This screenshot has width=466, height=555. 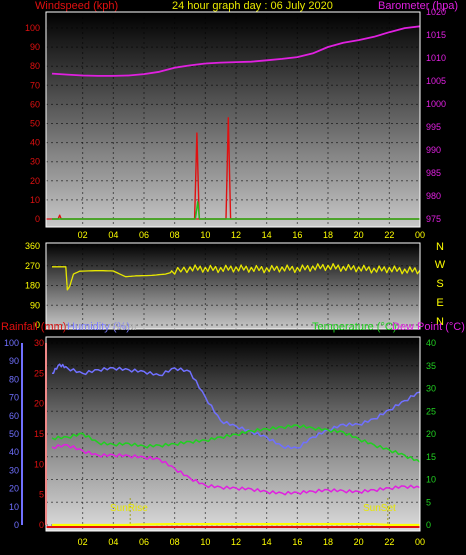 I want to click on humidity-tick-label: 100, so click(x=11, y=343).